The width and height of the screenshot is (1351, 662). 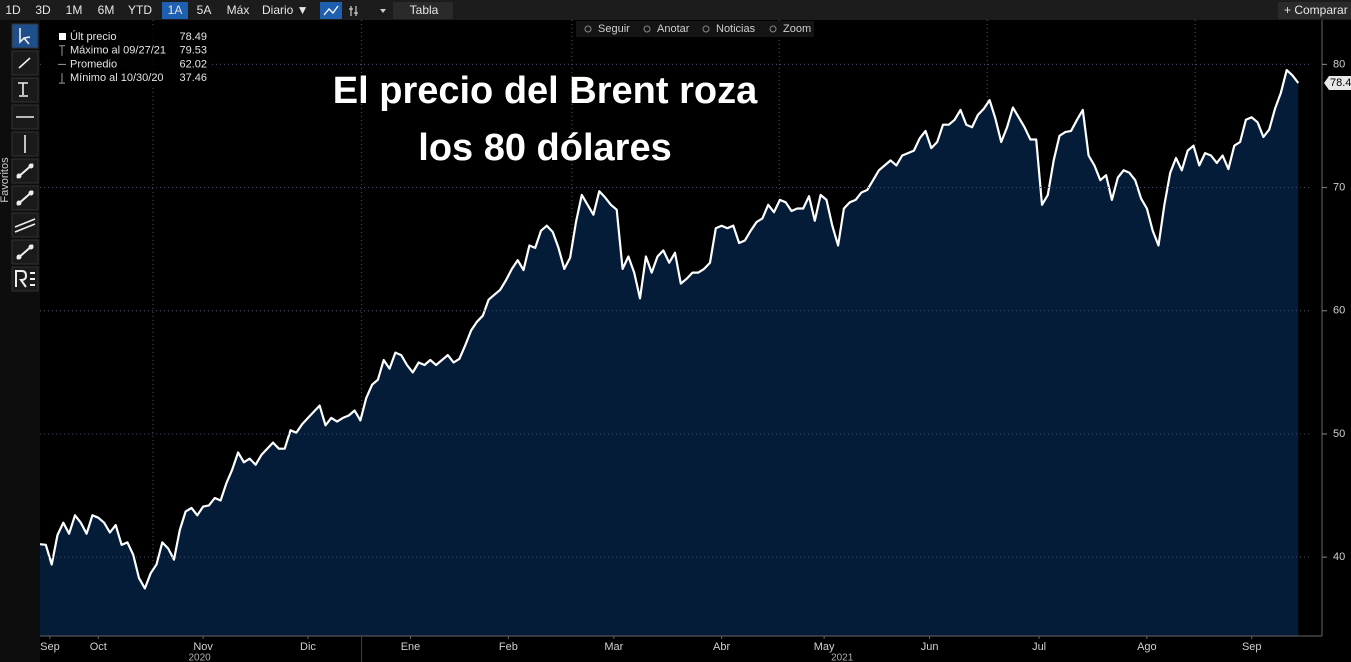 I want to click on headline: El precio del Brent roza, so click(x=545, y=91).